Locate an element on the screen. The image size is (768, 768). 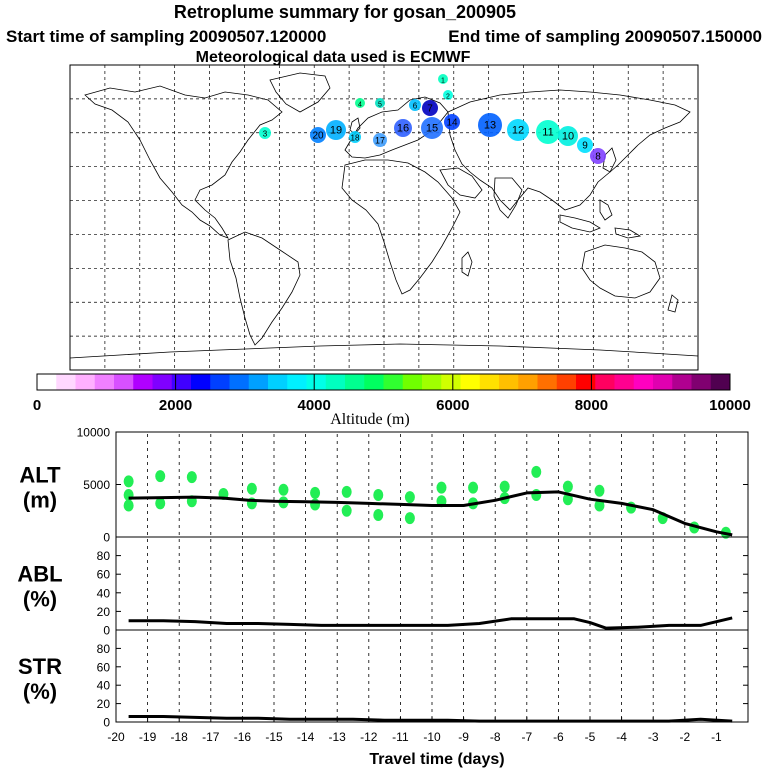
plume-marker-label: 9 is located at coordinates (585, 146).